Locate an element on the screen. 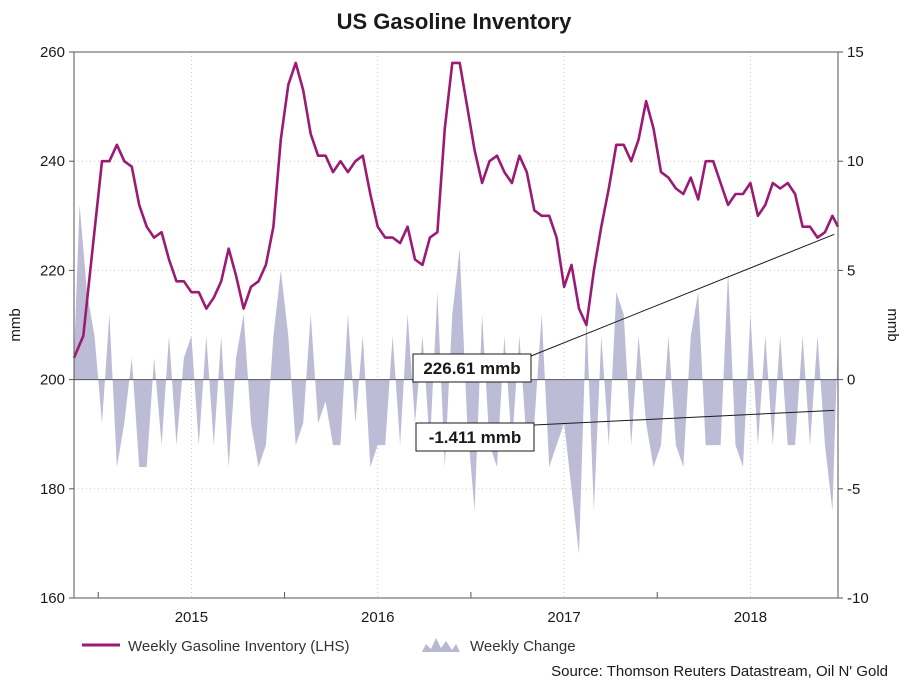  right-axis-label: mmb is located at coordinates (892, 324).